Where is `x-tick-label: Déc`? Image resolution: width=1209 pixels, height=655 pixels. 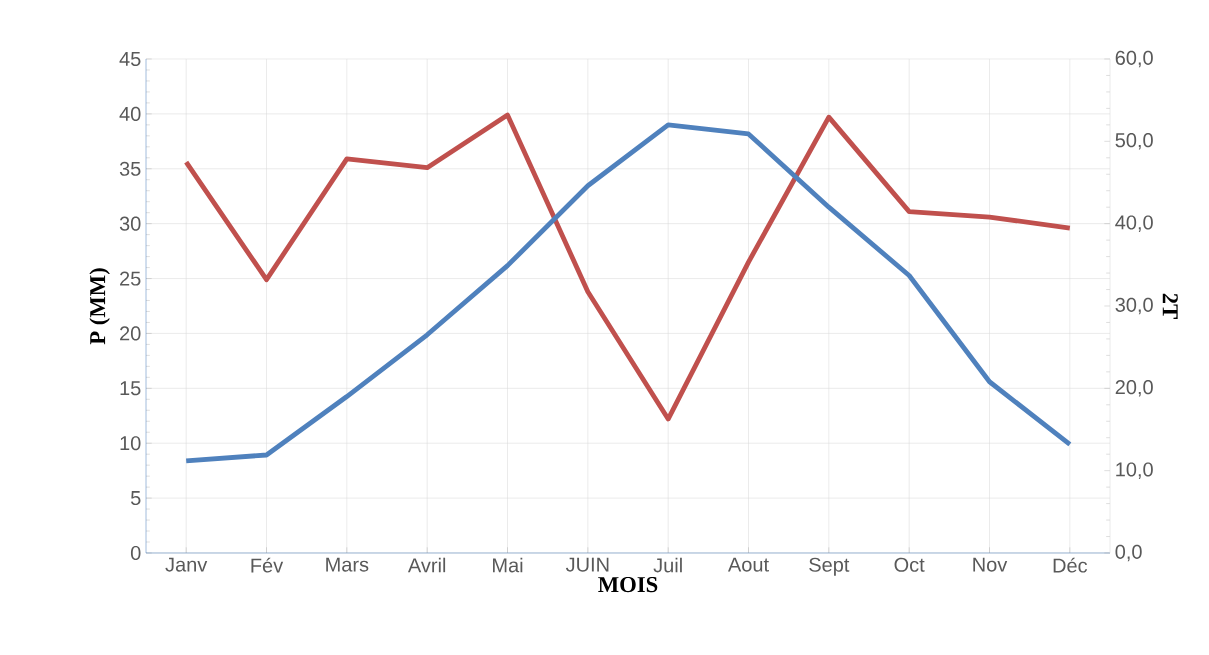
x-tick-label: Déc is located at coordinates (1070, 565).